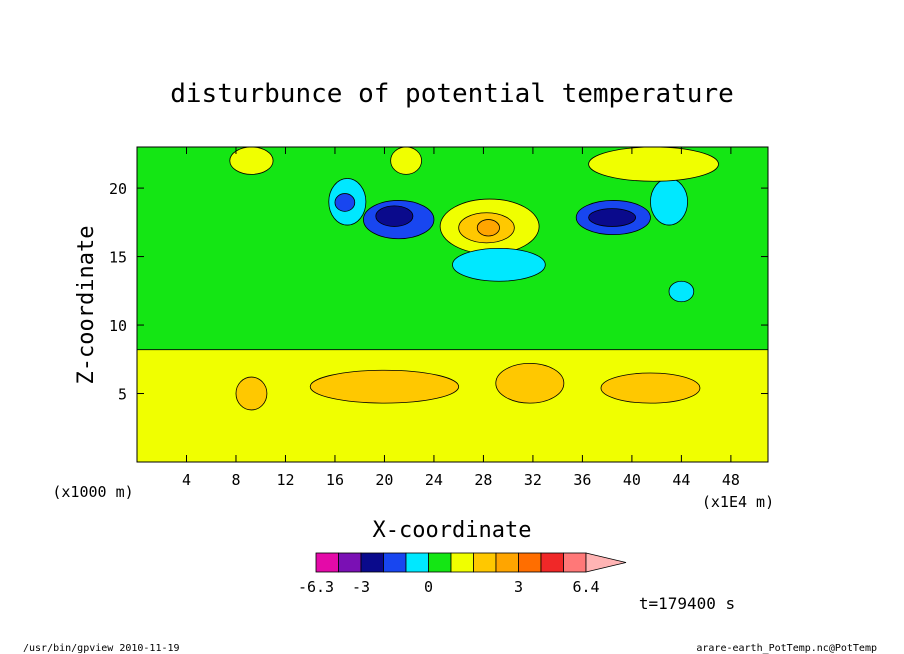 Image resolution: width=904 pixels, height=654 pixels. I want to click on x-unit-label: (x1E4 m), so click(738, 502).